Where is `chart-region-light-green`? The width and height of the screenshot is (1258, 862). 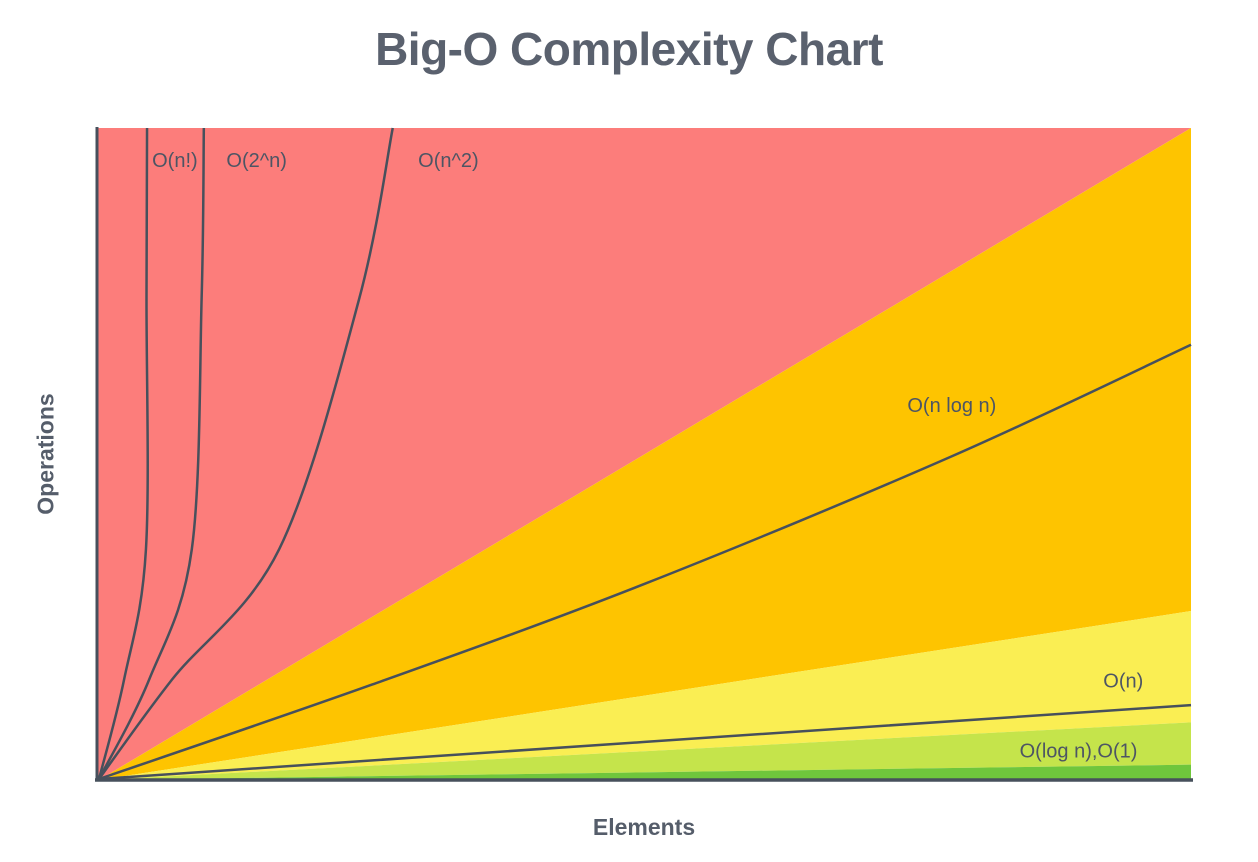
chart-region-light-green is located at coordinates (645, 751).